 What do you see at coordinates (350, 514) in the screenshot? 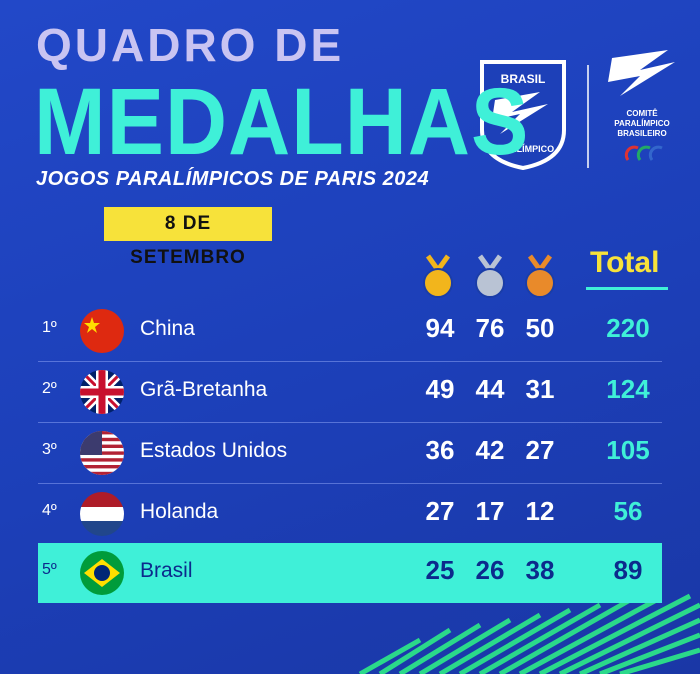
I see `table-row: 4º Holanda 27 17 12 56` at bounding box center [350, 514].